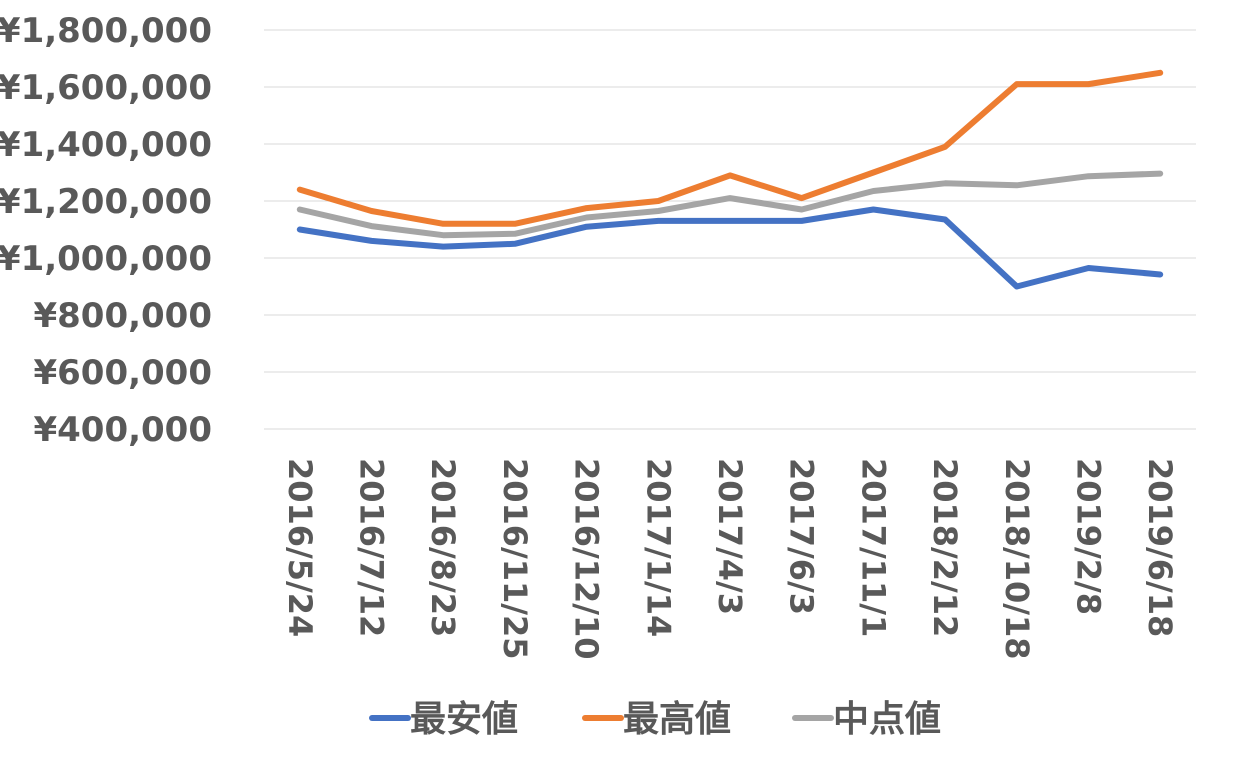  I want to click on x-tick-label: 2017/4/3, so click(730, 536).